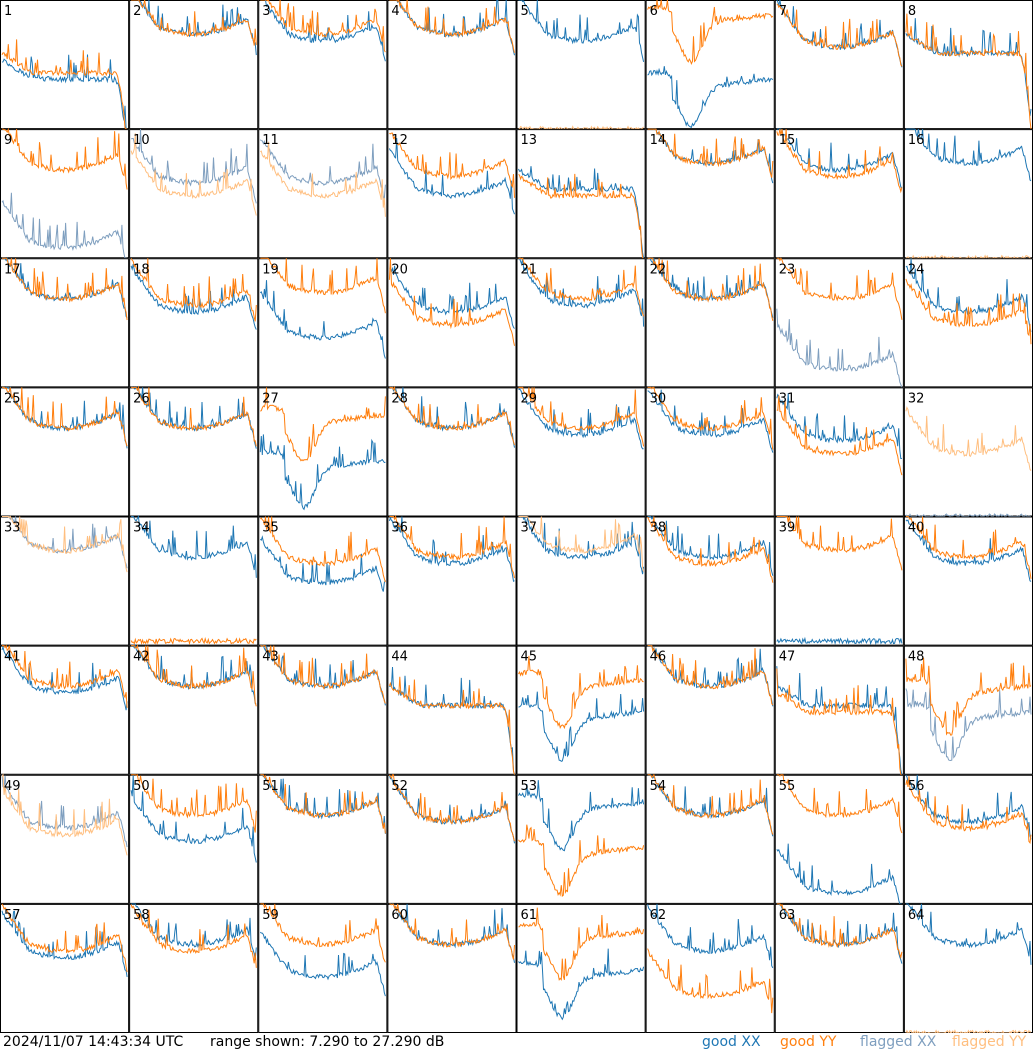  I want to click on antenna-panel-27: 27, so click(323, 452).